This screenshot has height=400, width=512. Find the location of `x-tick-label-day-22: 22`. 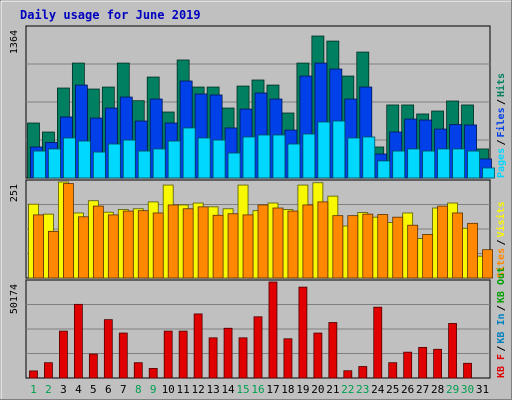

x-tick-label-day-22: 22 is located at coordinates (347, 389).